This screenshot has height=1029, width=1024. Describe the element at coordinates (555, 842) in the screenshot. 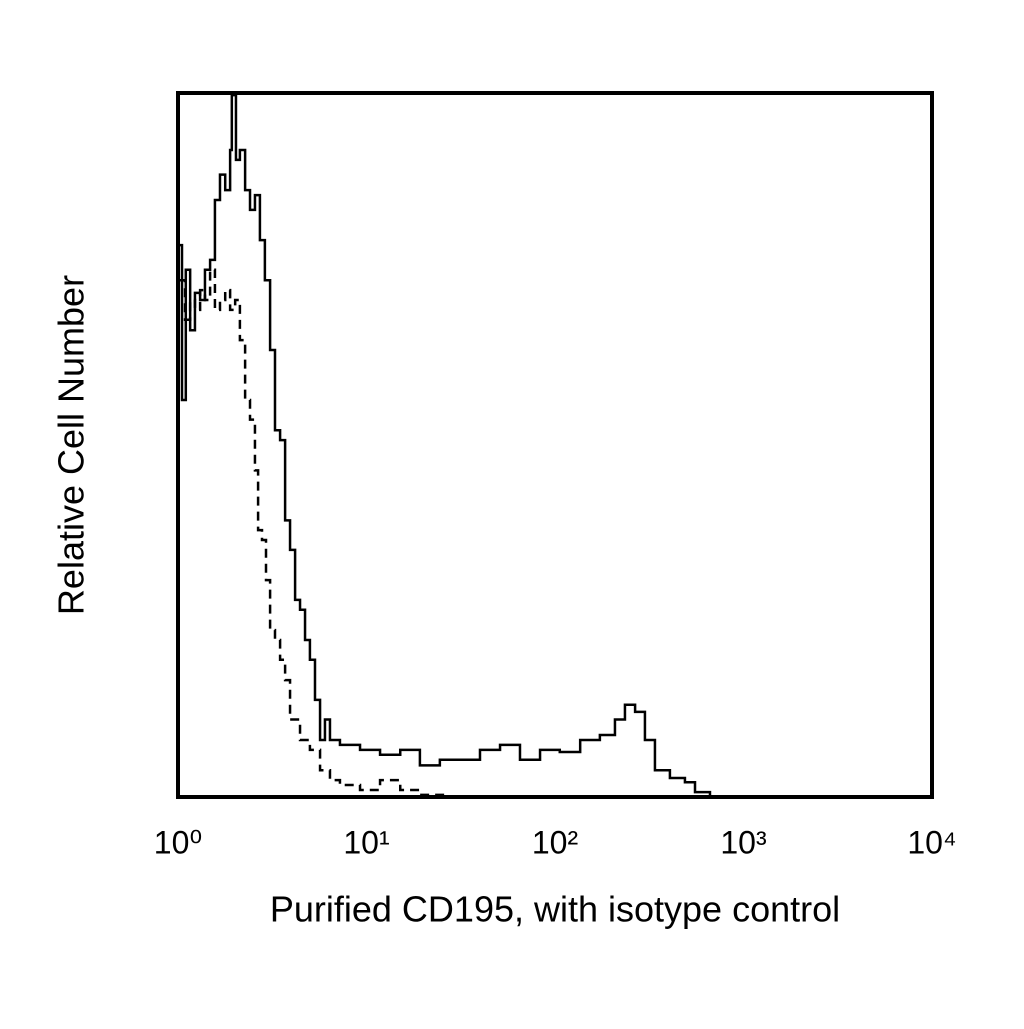

I see `x-tick-label: 10²` at that location.